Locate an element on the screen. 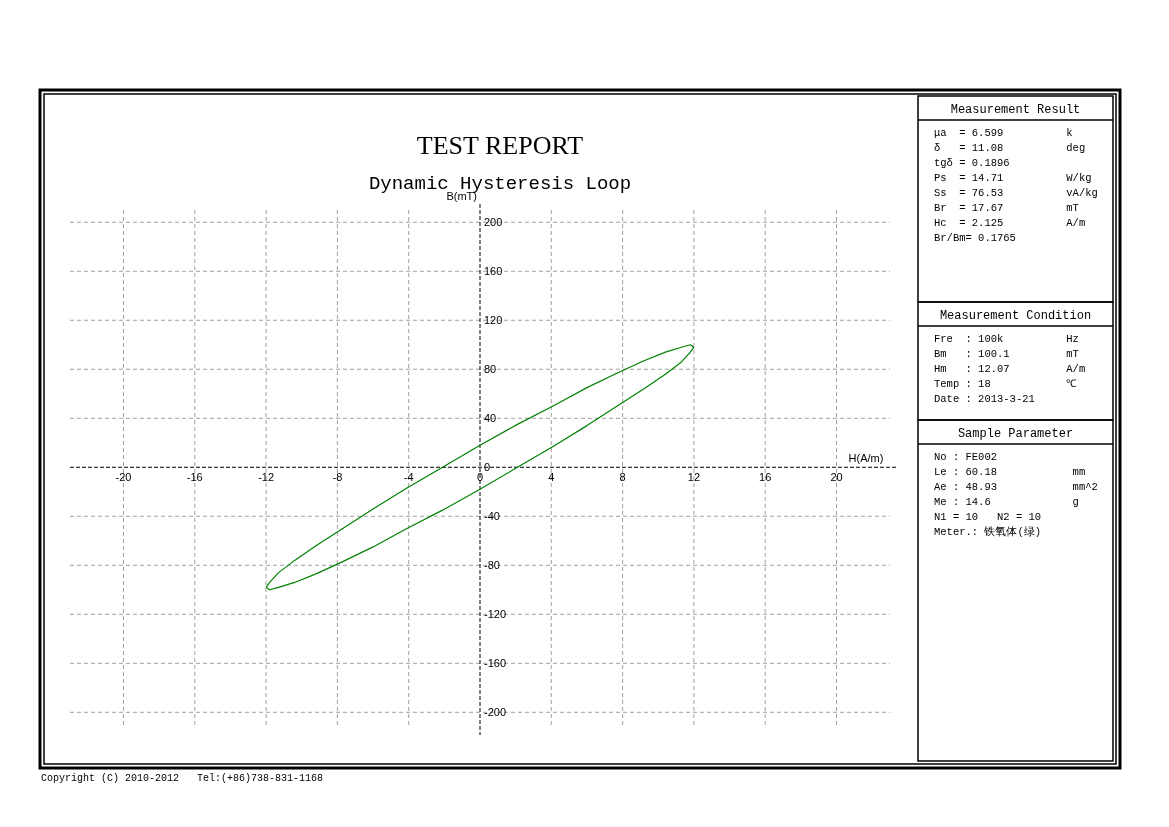 Image resolution: width=1169 pixels, height=827 pixels. x-tick-label: -8 is located at coordinates (337, 477).